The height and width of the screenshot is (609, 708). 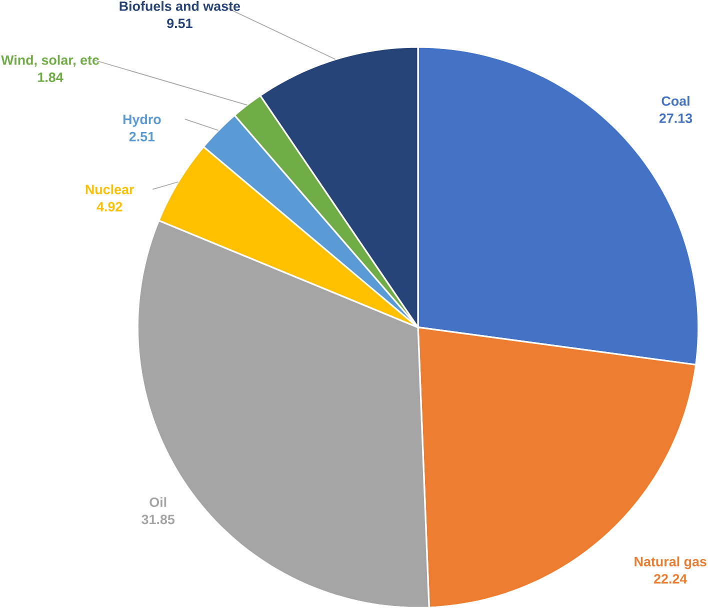 I want to click on data-label: 27.13, so click(x=675, y=119).